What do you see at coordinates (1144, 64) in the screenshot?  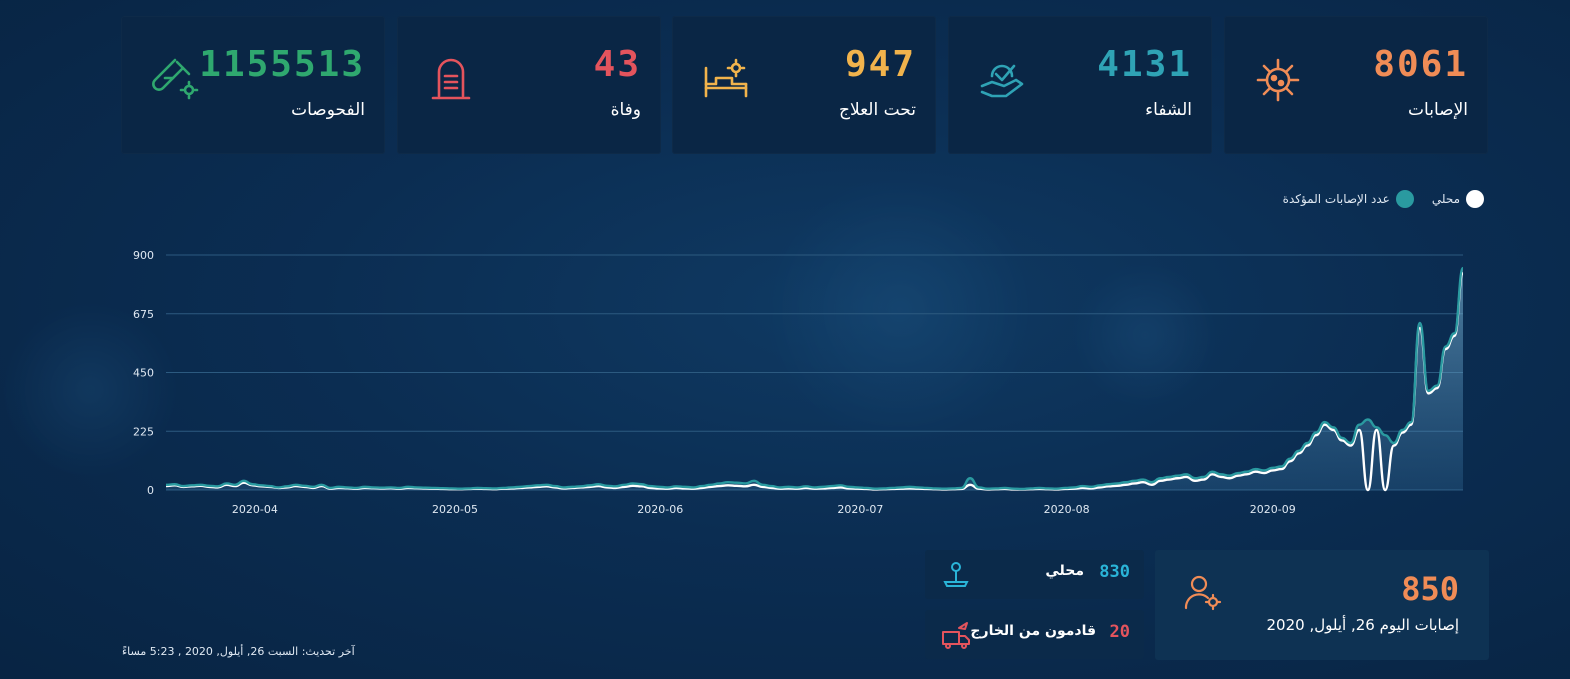 I see `recovered-value: 4131` at bounding box center [1144, 64].